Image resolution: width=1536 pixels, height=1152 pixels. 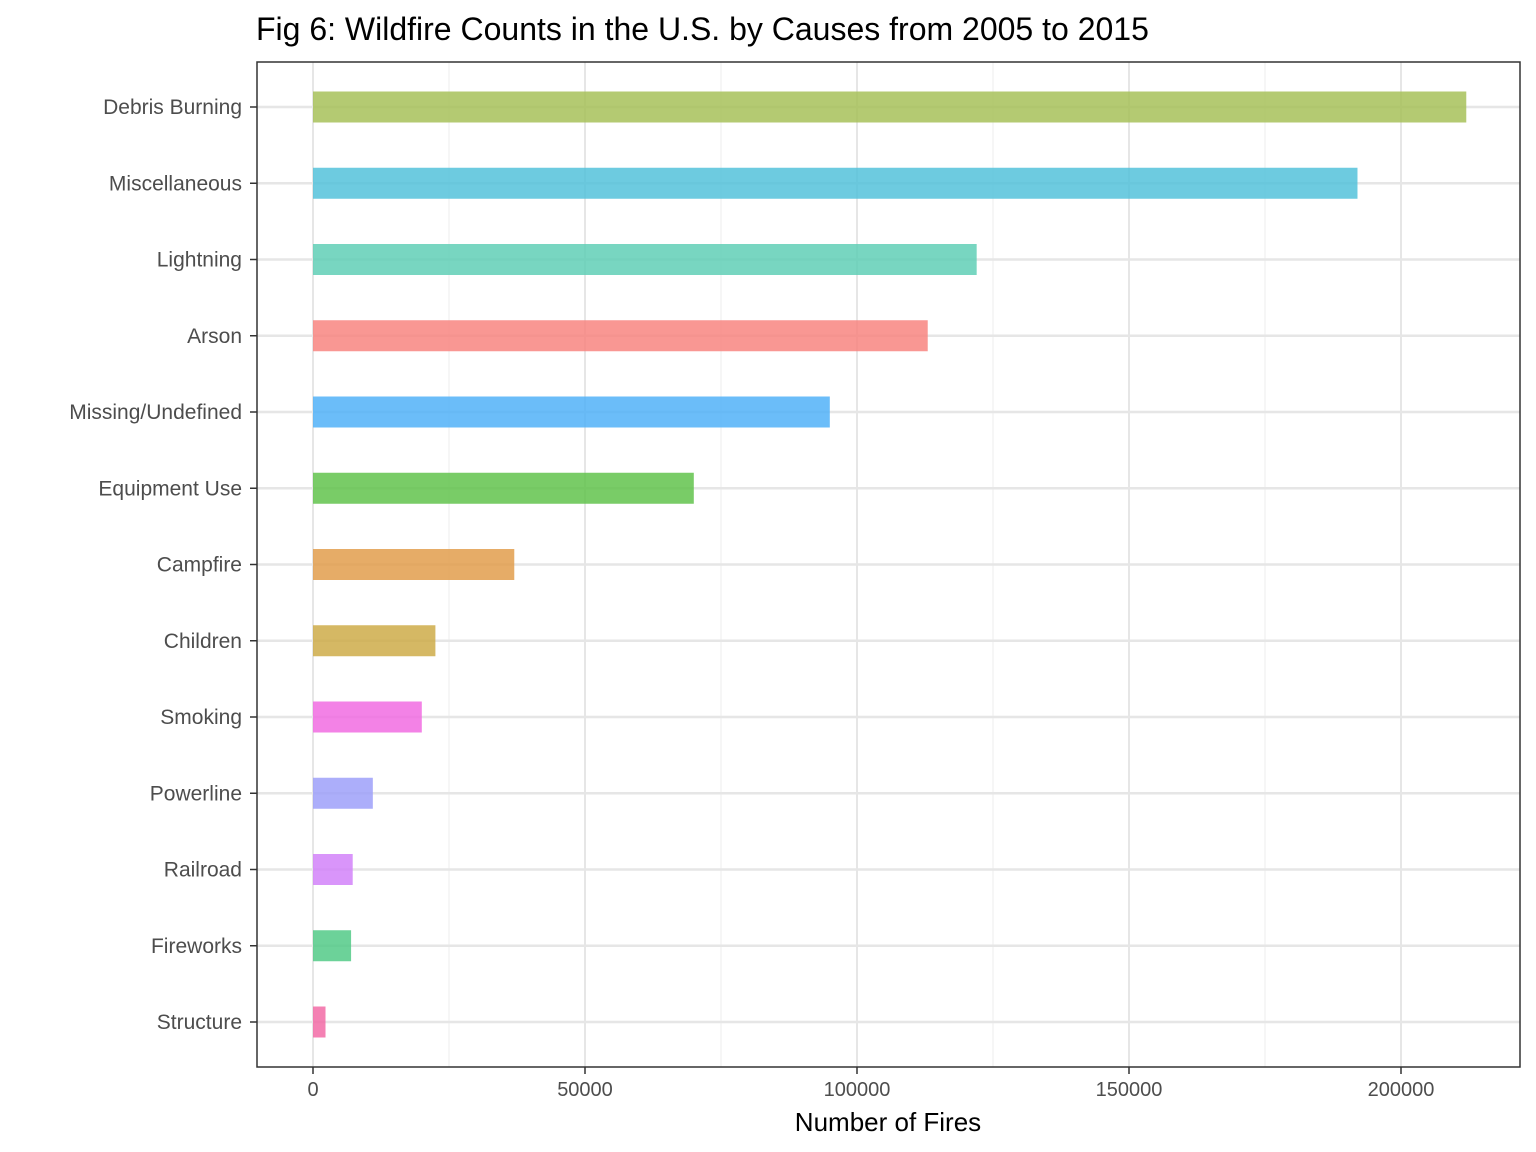 I want to click on bar-lightning, so click(x=645, y=259).